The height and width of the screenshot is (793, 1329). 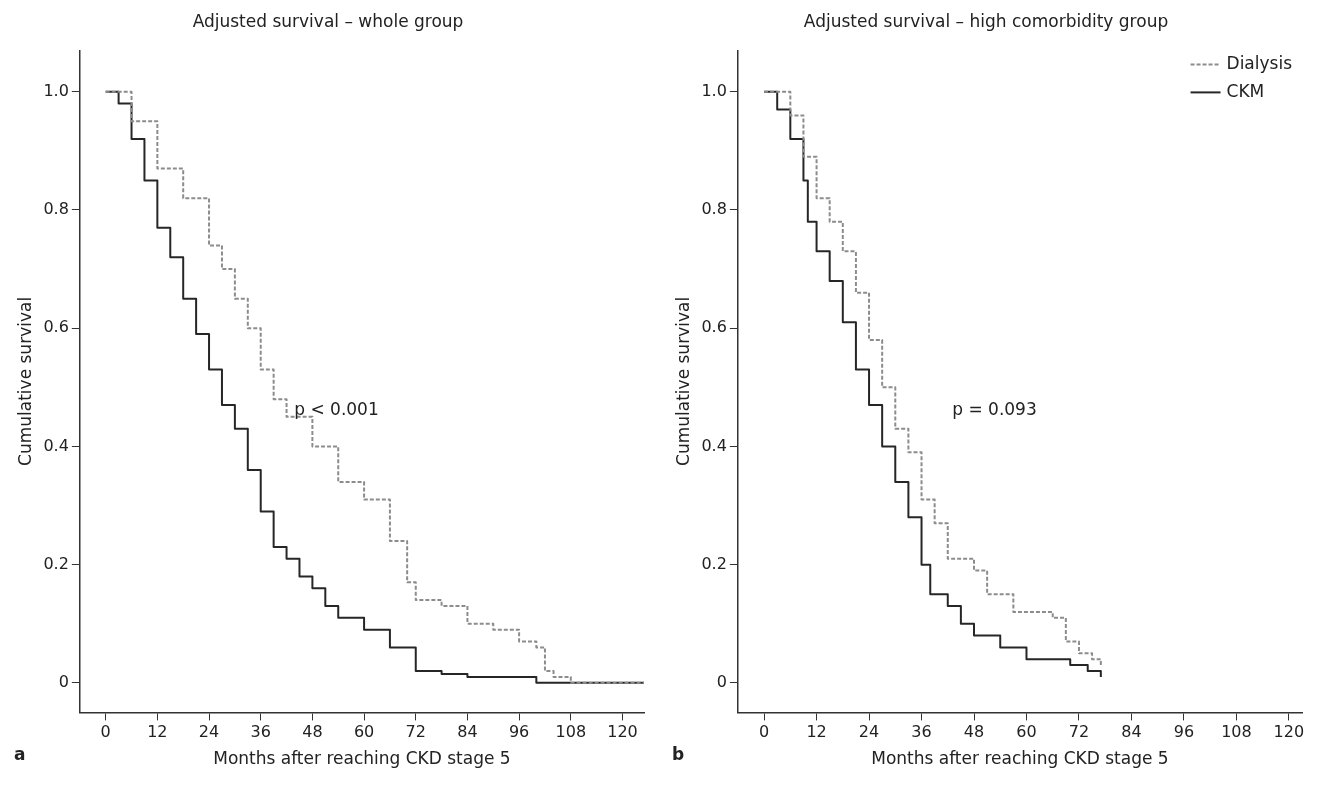 What do you see at coordinates (986, 20) in the screenshot?
I see `chart-title: Adjusted survival – high comorbidity group` at bounding box center [986, 20].